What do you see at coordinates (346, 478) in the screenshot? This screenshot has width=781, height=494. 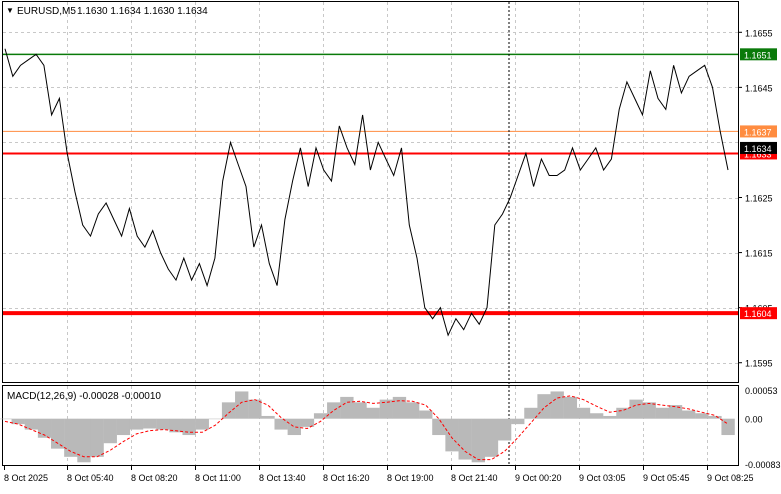 I see `time-tick-label: 8 Oct 16:20` at bounding box center [346, 478].